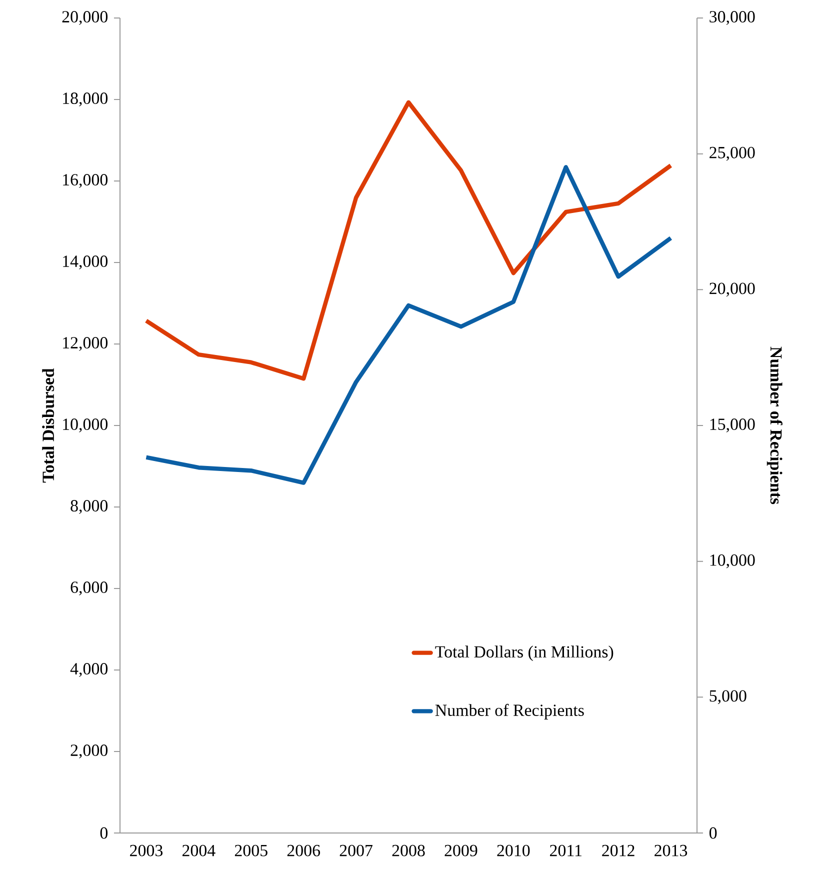 The image size is (814, 873). Describe the element at coordinates (89, 751) in the screenshot. I see `y-tick-label: 2,000` at that location.